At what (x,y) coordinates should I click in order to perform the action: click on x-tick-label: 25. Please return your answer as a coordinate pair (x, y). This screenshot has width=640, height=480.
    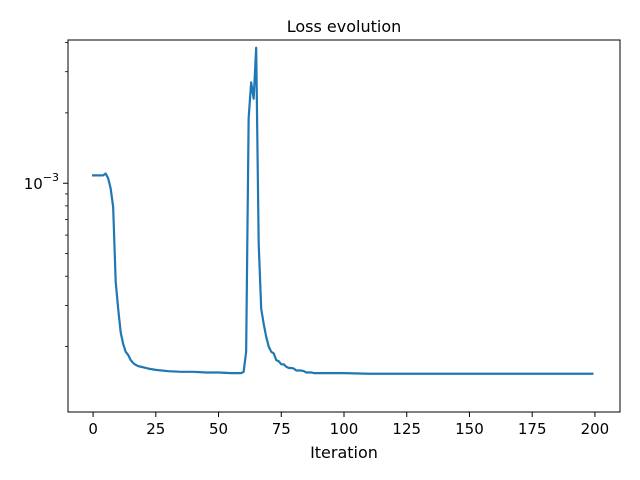
    Looking at the image, I should click on (155, 429).